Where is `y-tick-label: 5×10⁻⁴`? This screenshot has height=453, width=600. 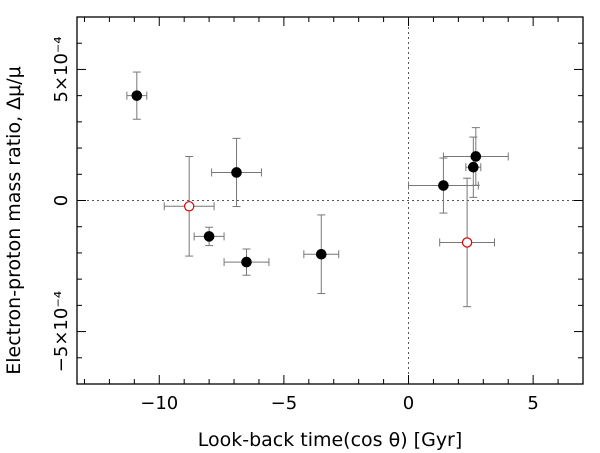 y-tick-label: 5×10⁻⁴ is located at coordinates (61, 69).